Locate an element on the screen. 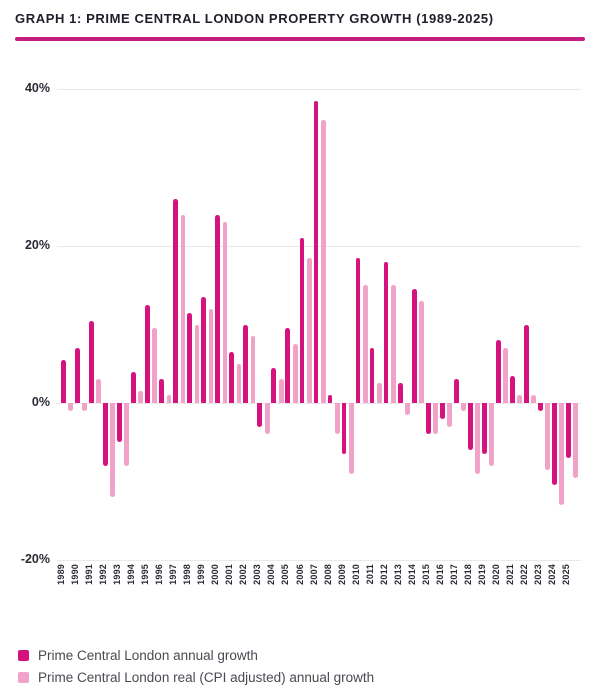  x-tick-label-1995: 1995 is located at coordinates (145, 574).